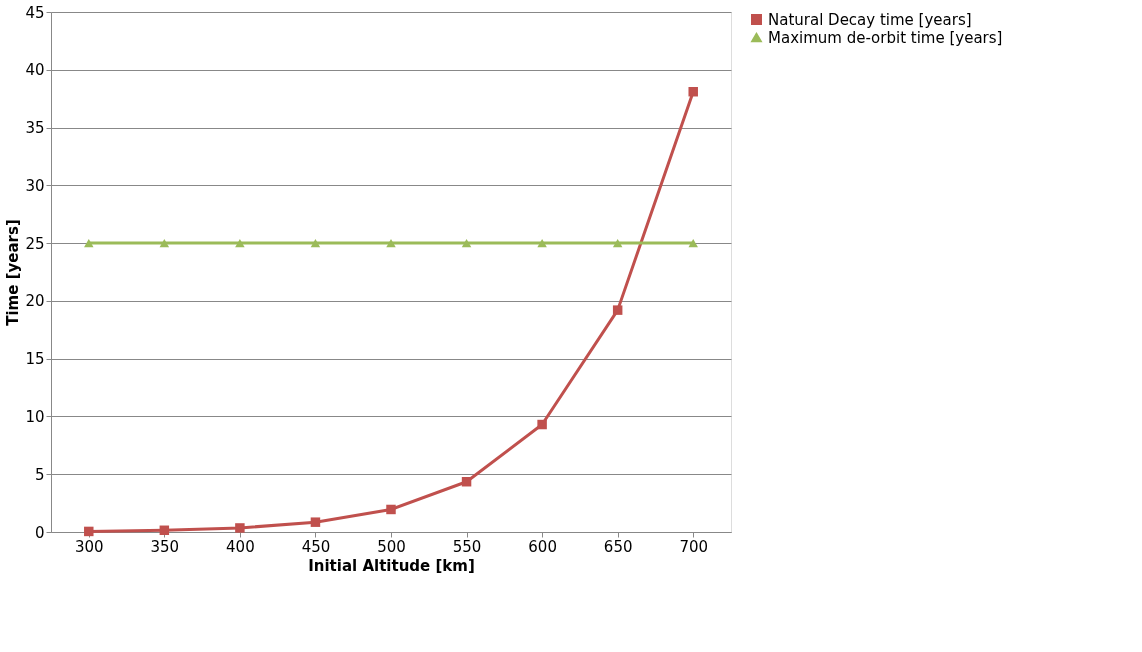 The height and width of the screenshot is (652, 1142). What do you see at coordinates (885, 37) in the screenshot?
I see `legend-label: Maximum de-orbit time [years]` at bounding box center [885, 37].